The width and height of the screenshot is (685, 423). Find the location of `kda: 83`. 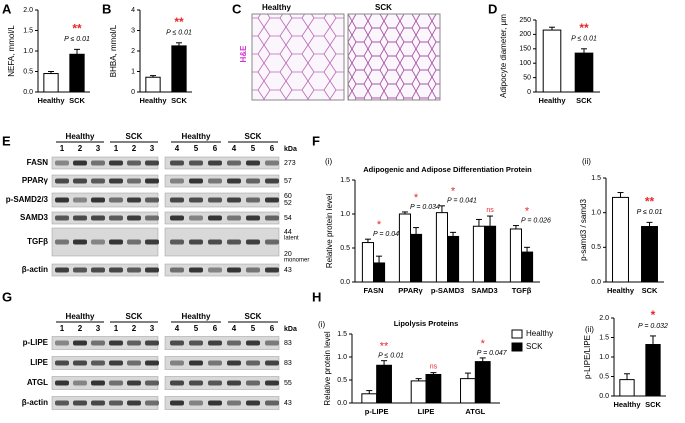

kda: 83 is located at coordinates (288, 343).